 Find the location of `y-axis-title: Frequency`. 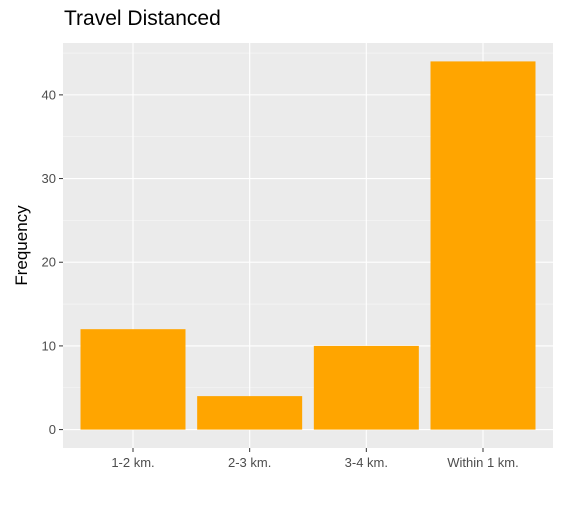

y-axis-title: Frequency is located at coordinates (21, 245).